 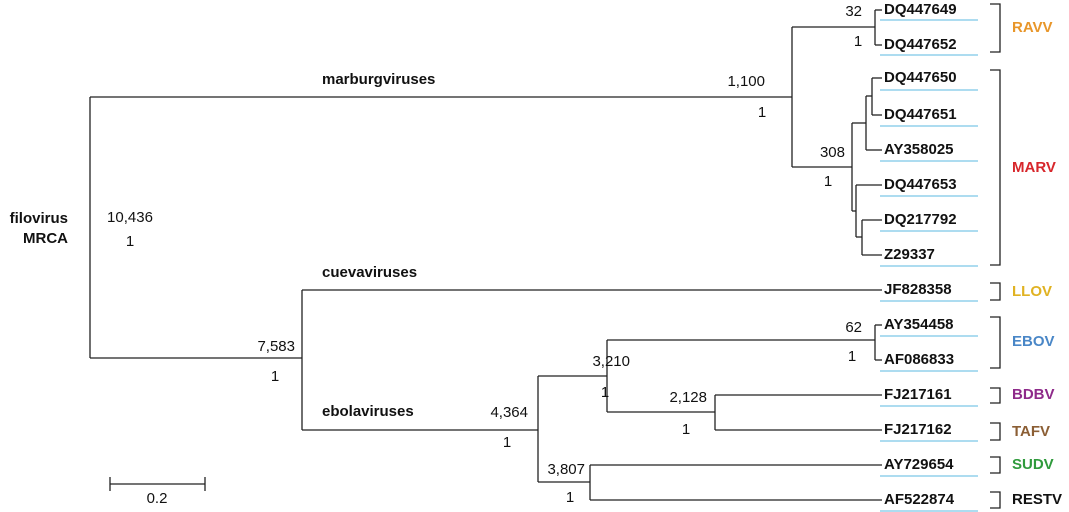 What do you see at coordinates (157, 498) in the screenshot?
I see `scale-bar-label: 0.2` at bounding box center [157, 498].